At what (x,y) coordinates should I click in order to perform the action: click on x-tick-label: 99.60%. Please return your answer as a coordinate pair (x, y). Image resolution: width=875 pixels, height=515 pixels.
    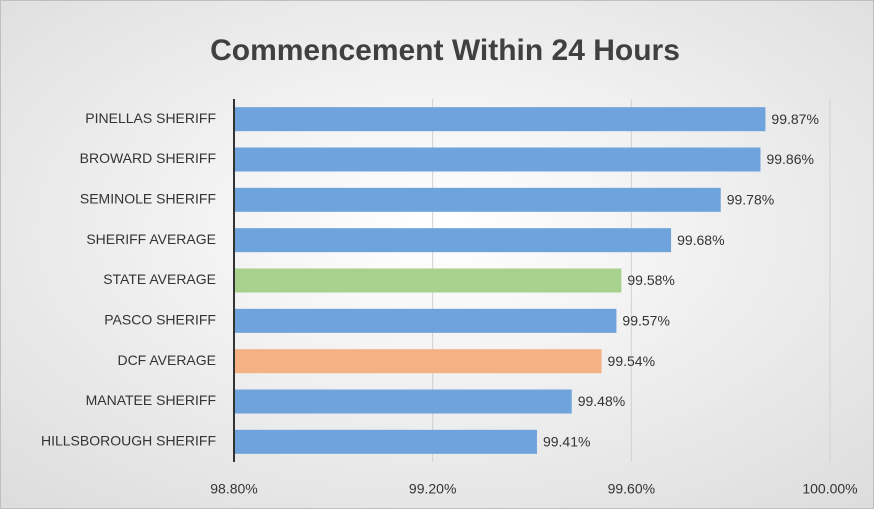
    Looking at the image, I should click on (631, 489).